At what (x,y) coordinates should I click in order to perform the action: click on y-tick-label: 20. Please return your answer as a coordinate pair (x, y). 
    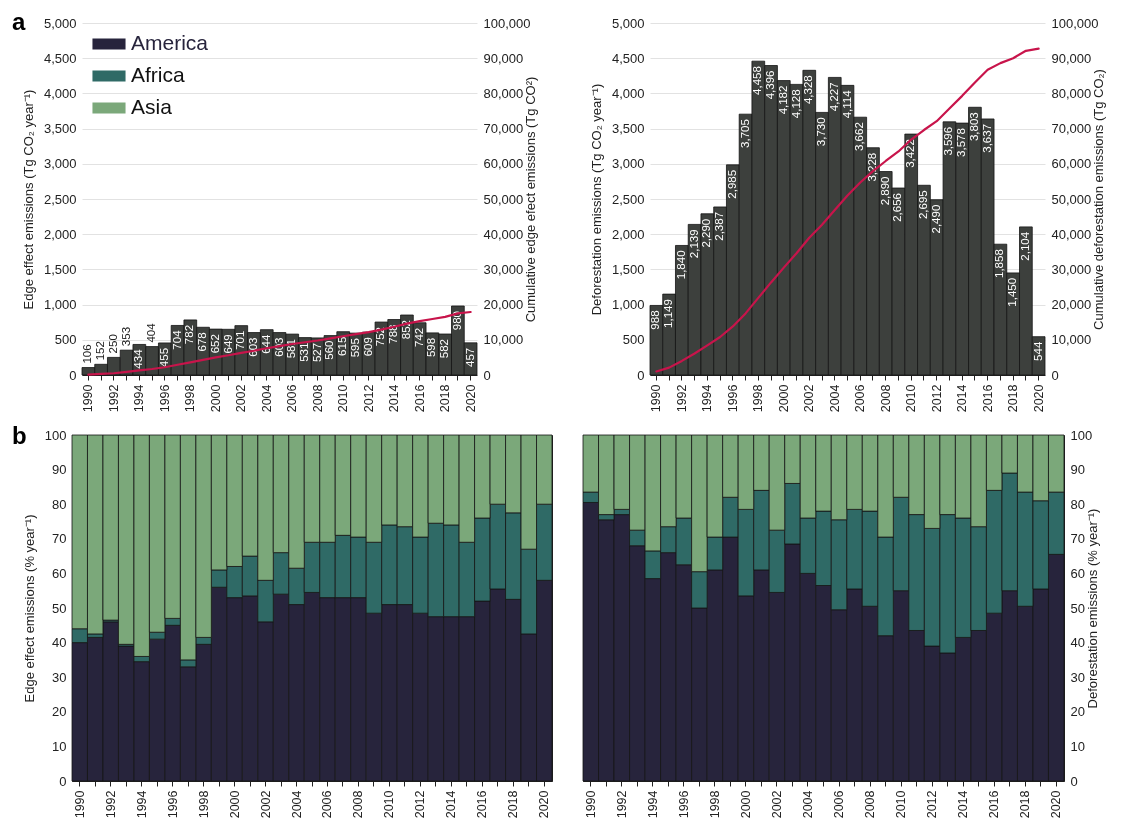
    Looking at the image, I should click on (59, 712).